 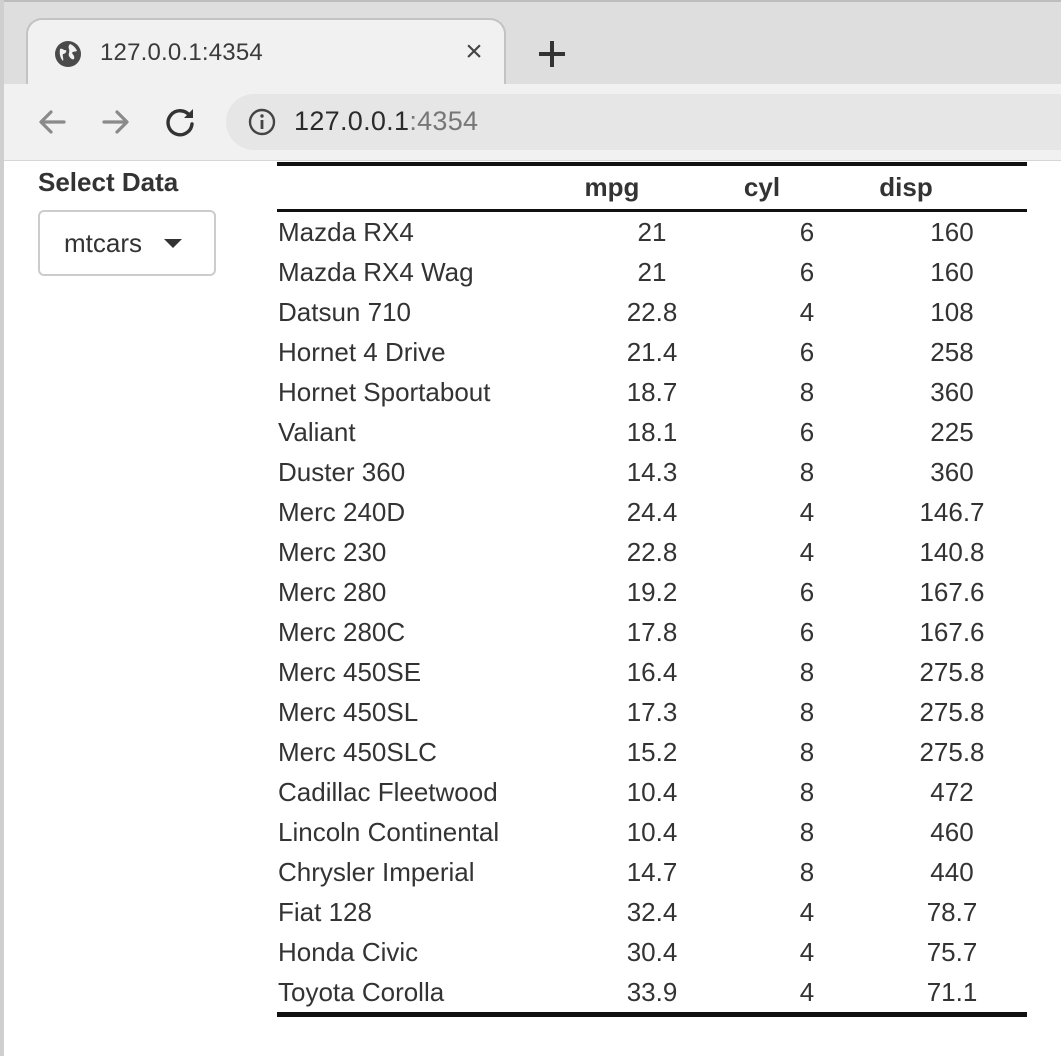 I want to click on cell-name: Merc 280, so click(x=332, y=591).